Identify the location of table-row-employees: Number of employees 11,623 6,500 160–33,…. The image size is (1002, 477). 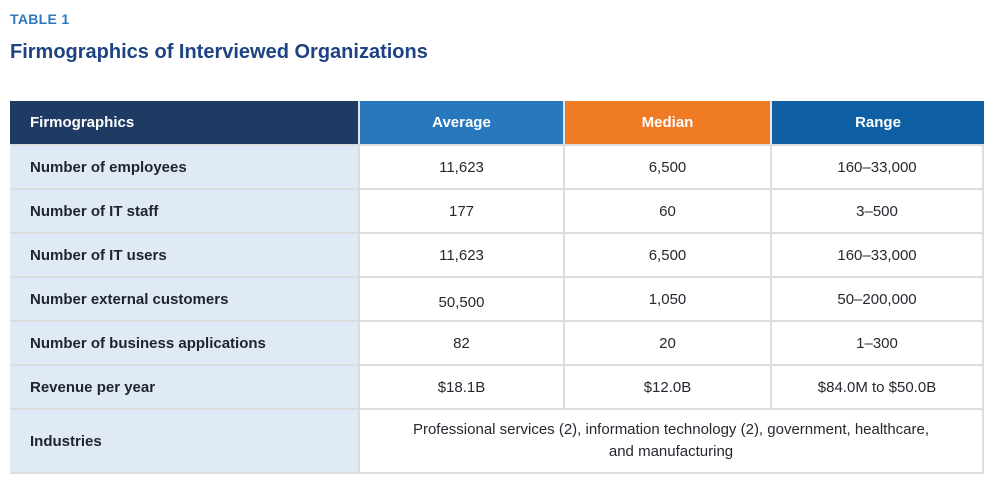
(497, 166).